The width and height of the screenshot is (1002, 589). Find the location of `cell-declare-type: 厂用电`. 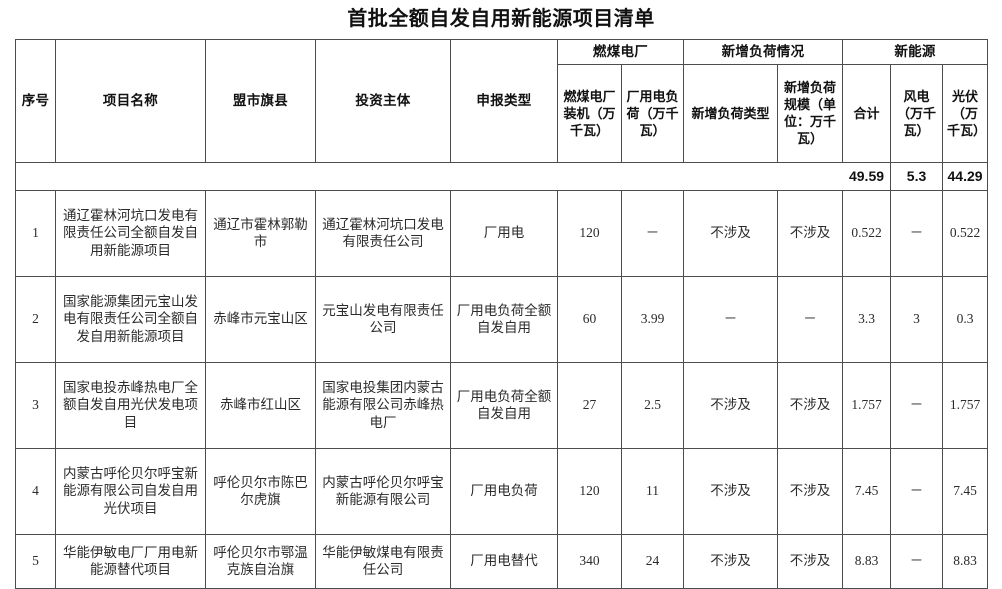

cell-declare-type: 厂用电 is located at coordinates (504, 233).